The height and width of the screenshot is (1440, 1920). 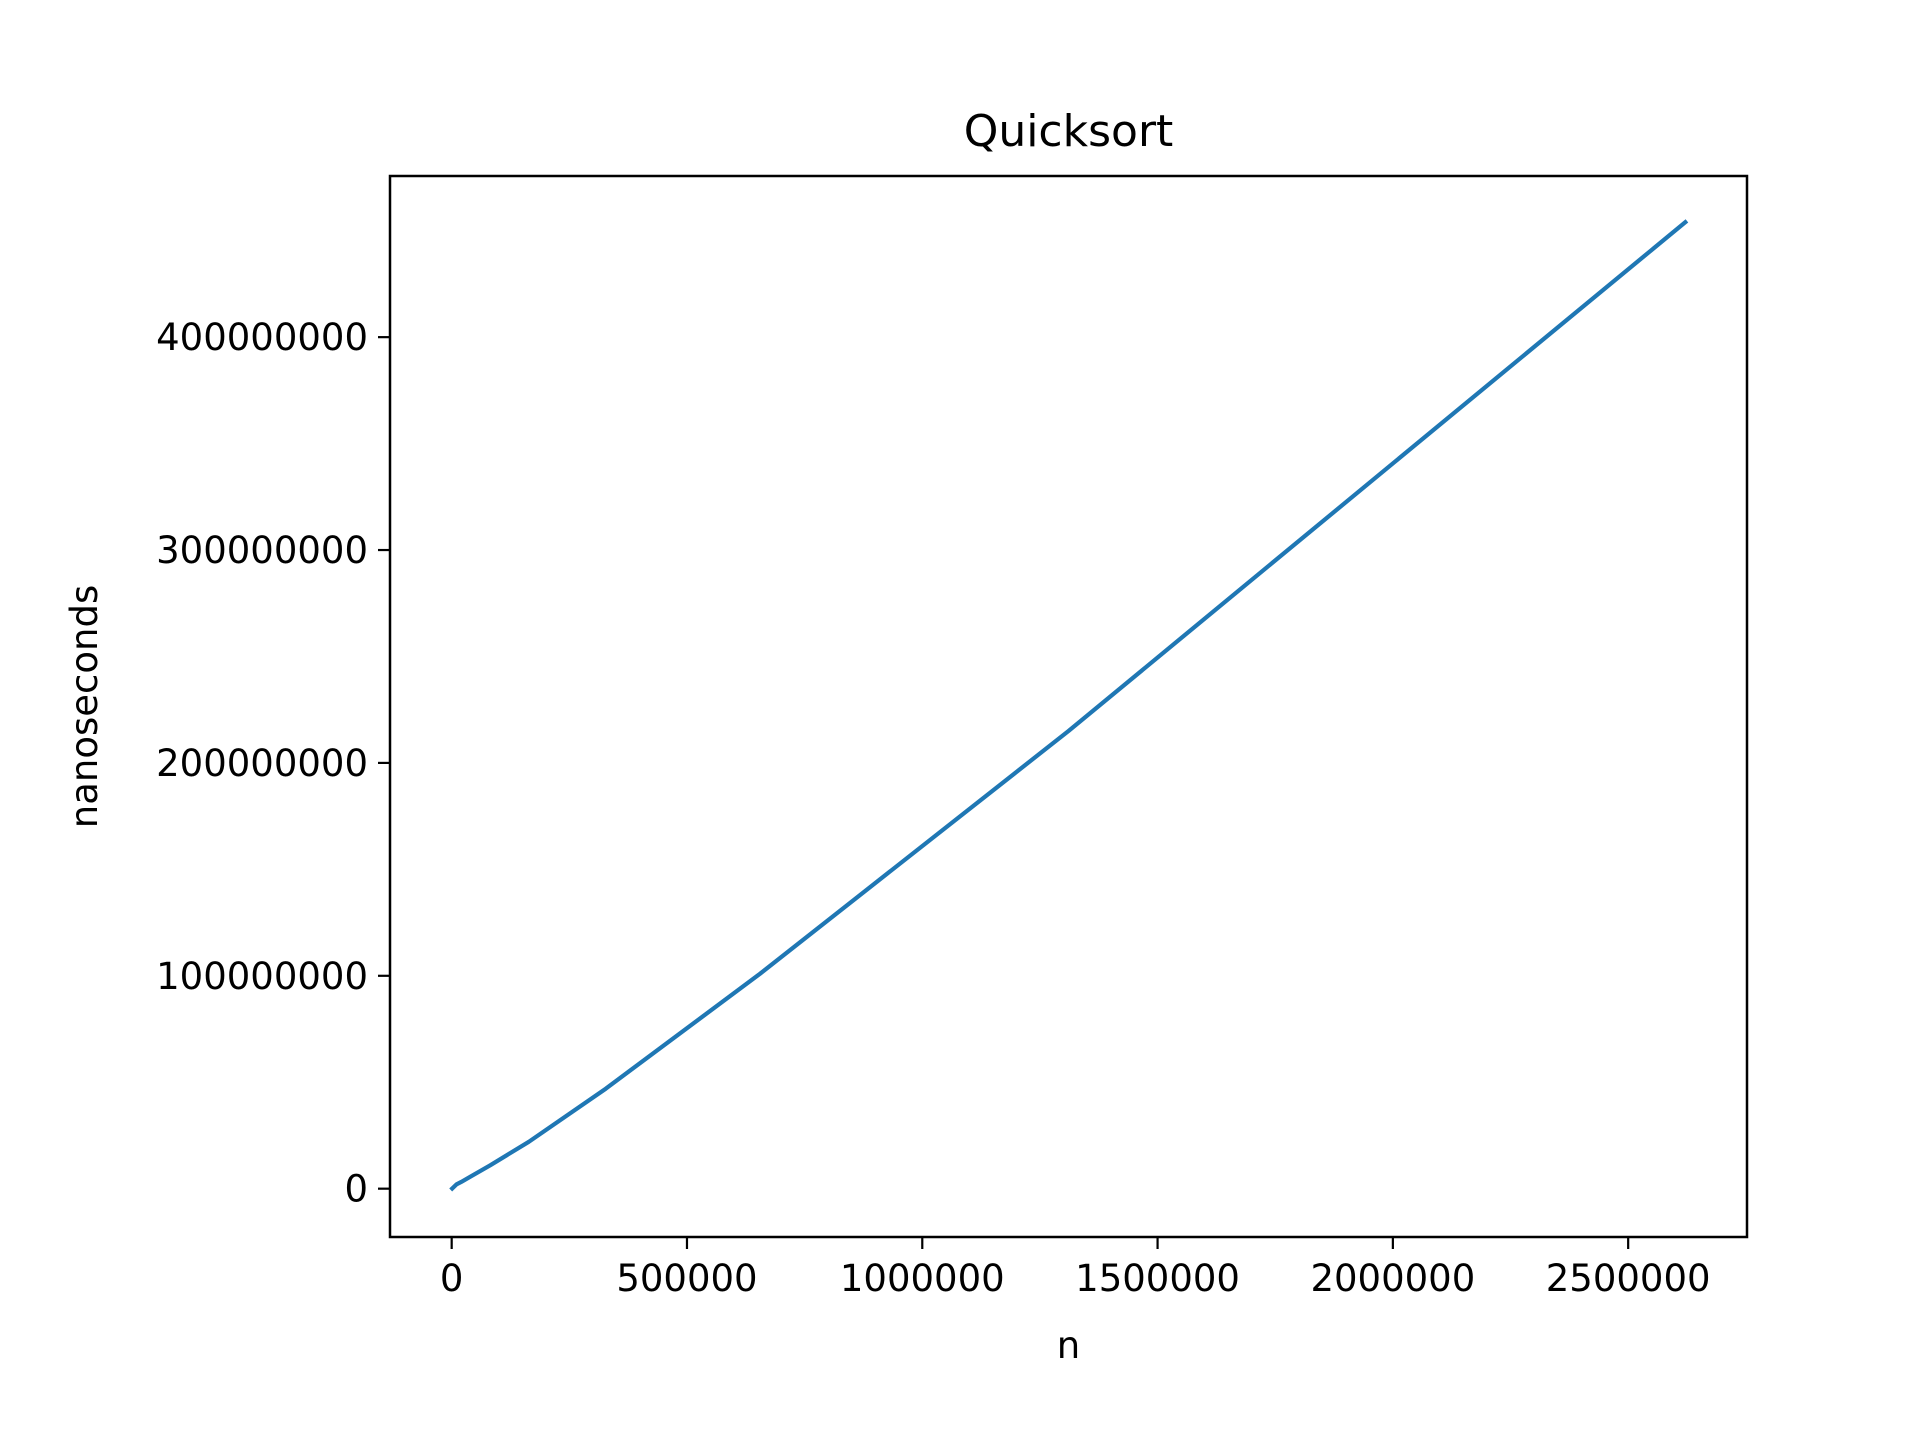 I want to click on y-tick-label: 300000000, so click(x=262, y=550).